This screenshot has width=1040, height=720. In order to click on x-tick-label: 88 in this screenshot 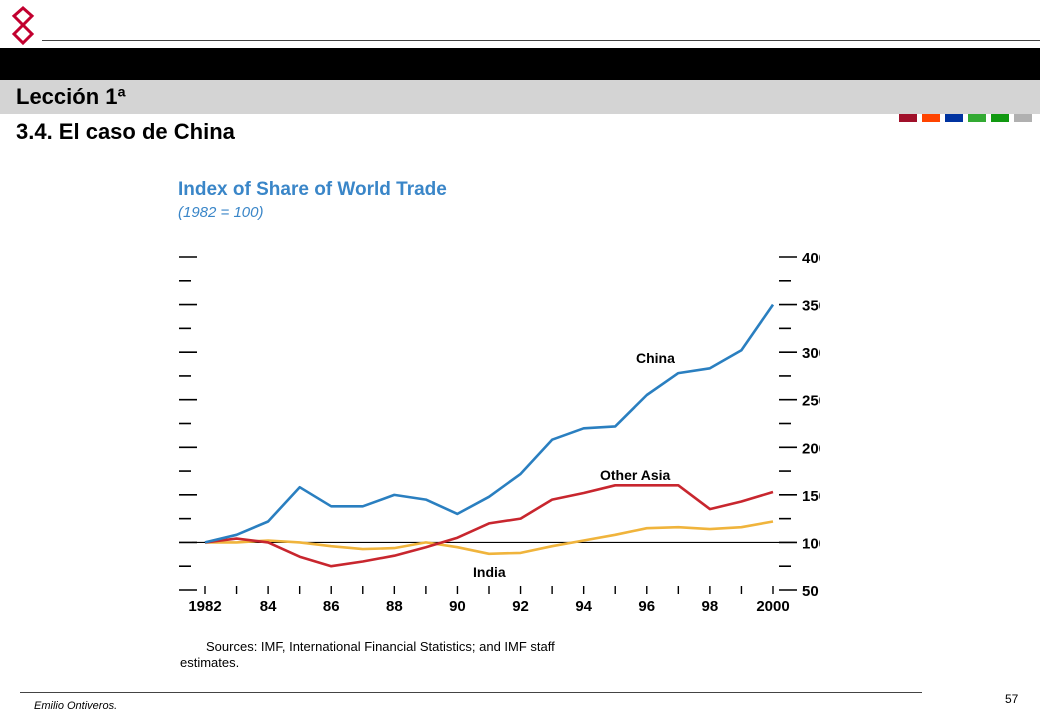, I will do `click(394, 606)`.